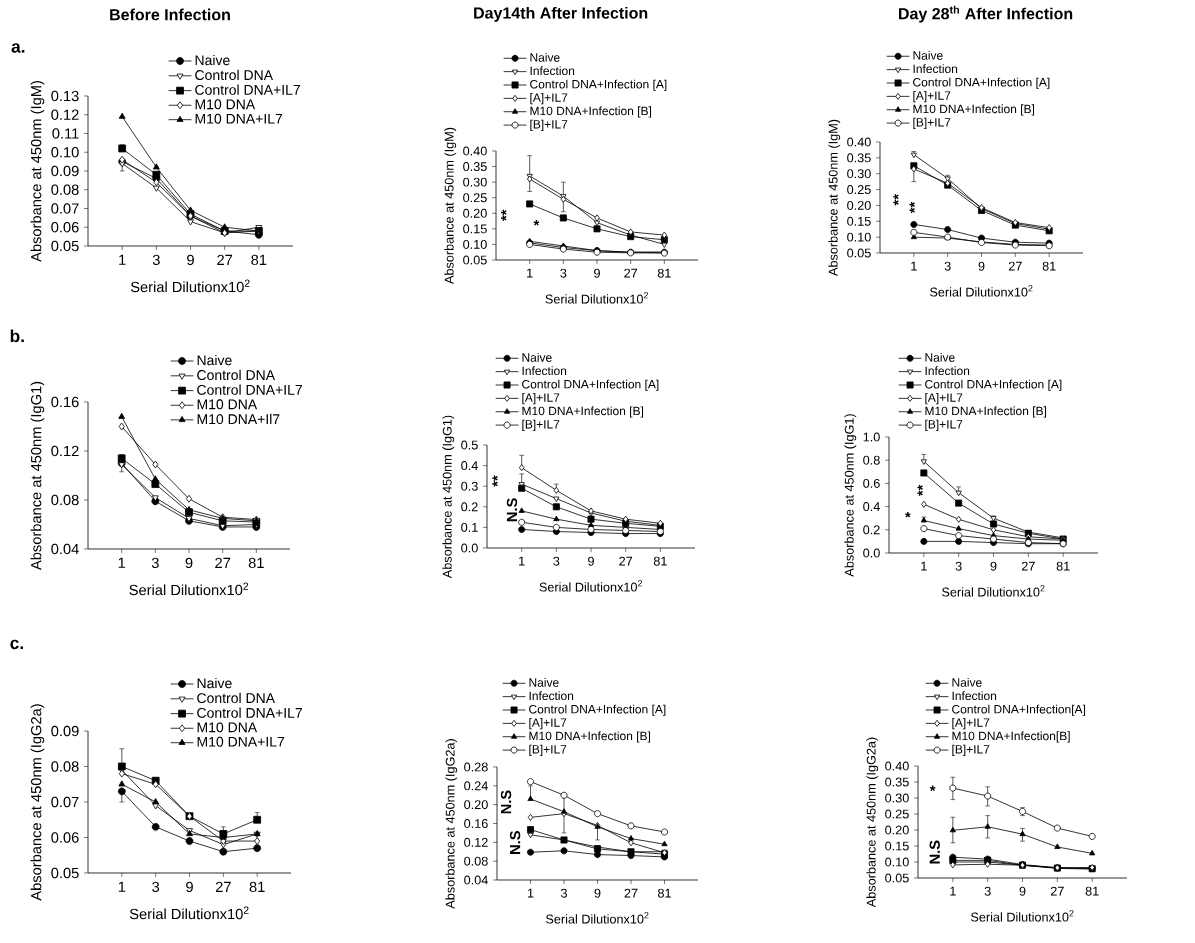  Describe the element at coordinates (238, 419) in the screenshot. I see `legend-label: M10 DNA+Il7` at that location.